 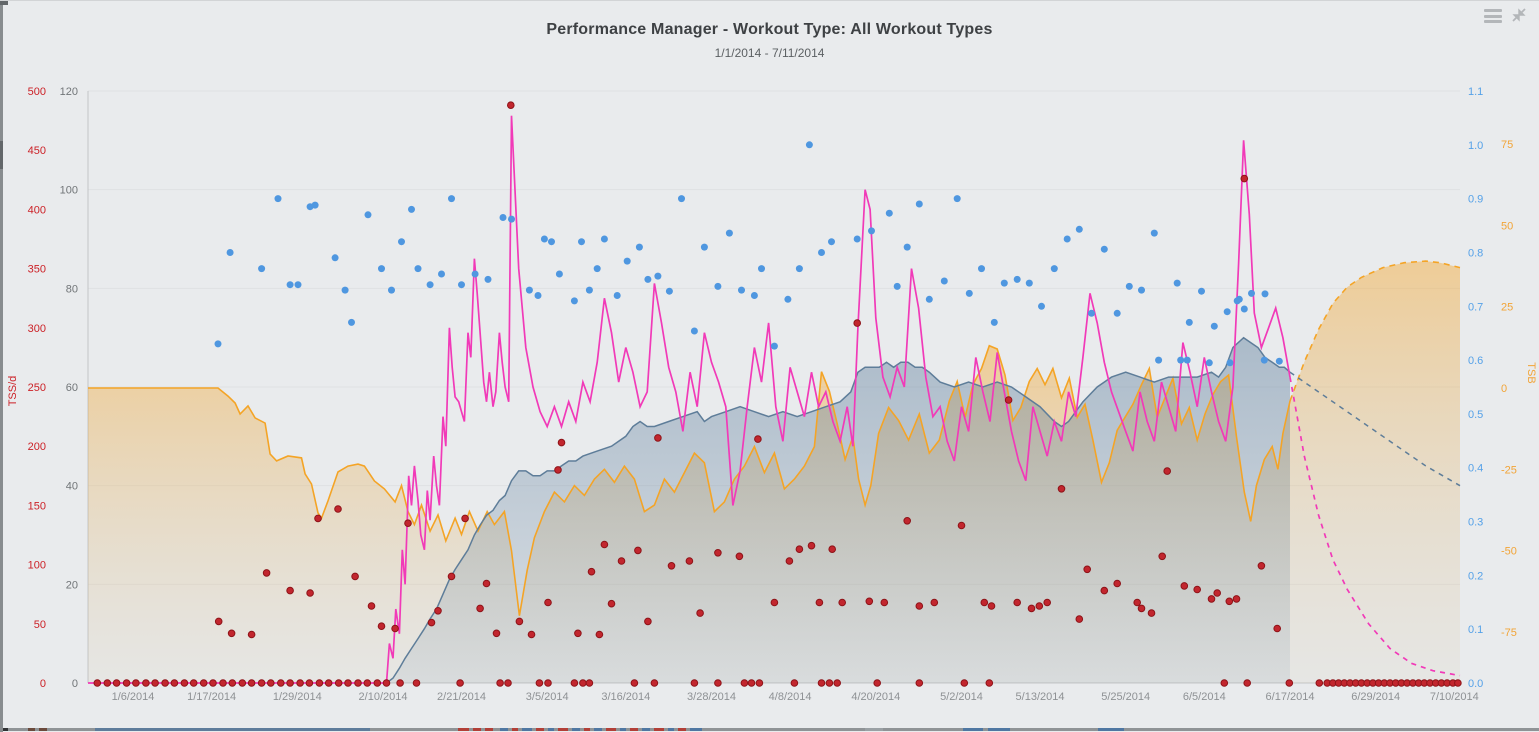 I want to click on svg-text: 80, so click(x=72, y=289).